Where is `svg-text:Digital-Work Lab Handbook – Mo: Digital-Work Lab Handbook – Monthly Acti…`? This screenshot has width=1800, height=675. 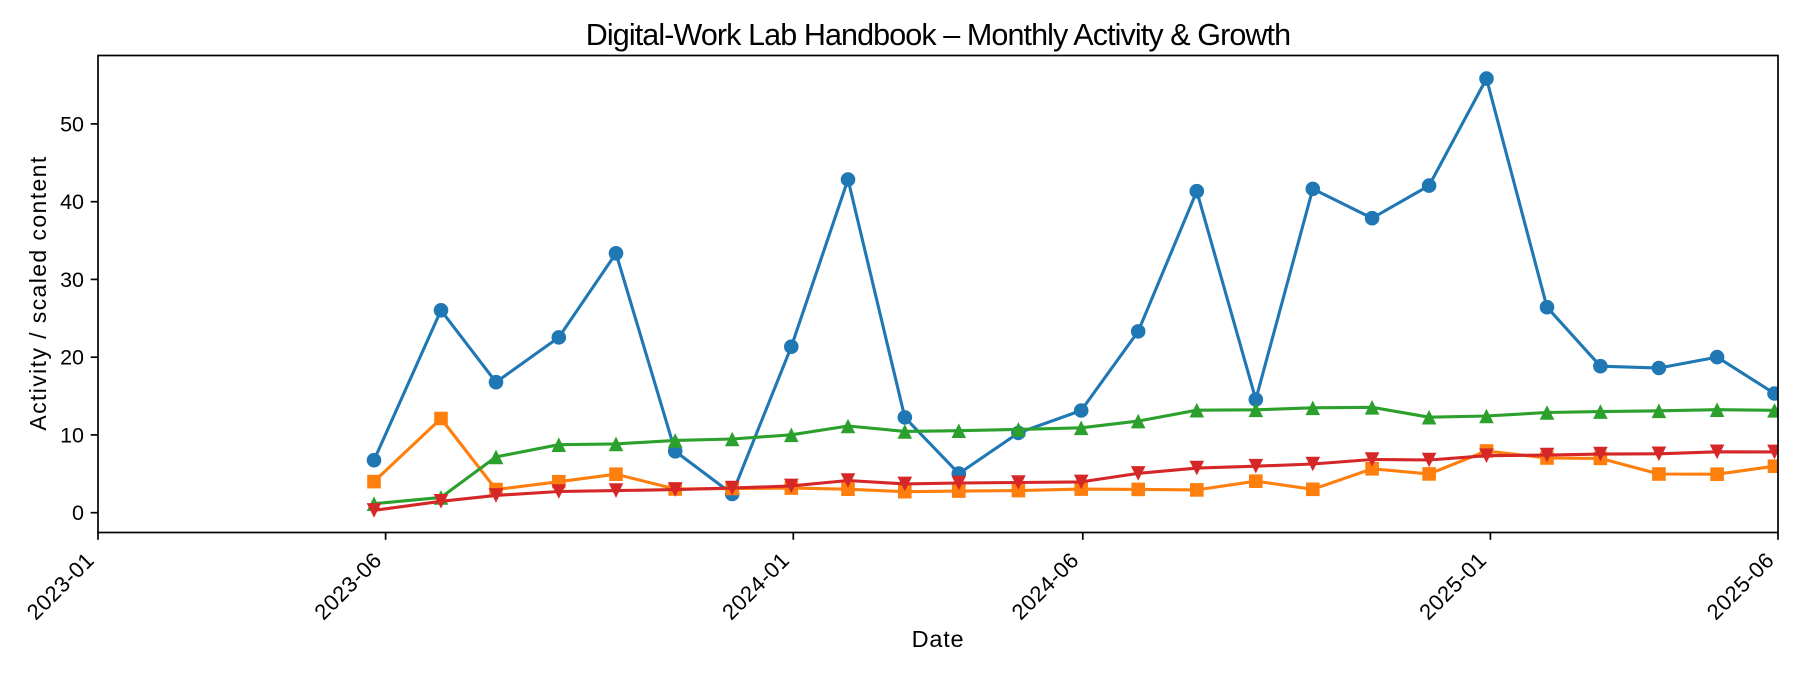
svg-text:Digital-Work Lab Handbook – Mo: Digital-Work Lab Handbook – Monthly Acti… is located at coordinates (938, 35).